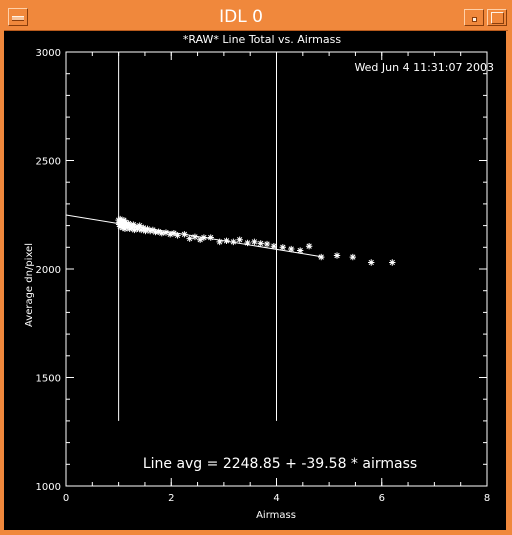 Image resolution: width=512 pixels, height=535 pixels. What do you see at coordinates (48, 379) in the screenshot?
I see `y-tick-label: 1500` at bounding box center [48, 379].